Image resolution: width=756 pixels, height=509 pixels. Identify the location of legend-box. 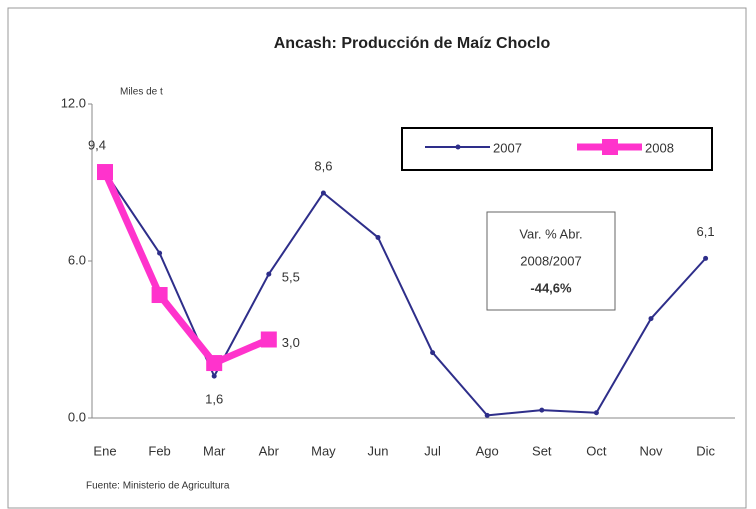
(557, 149).